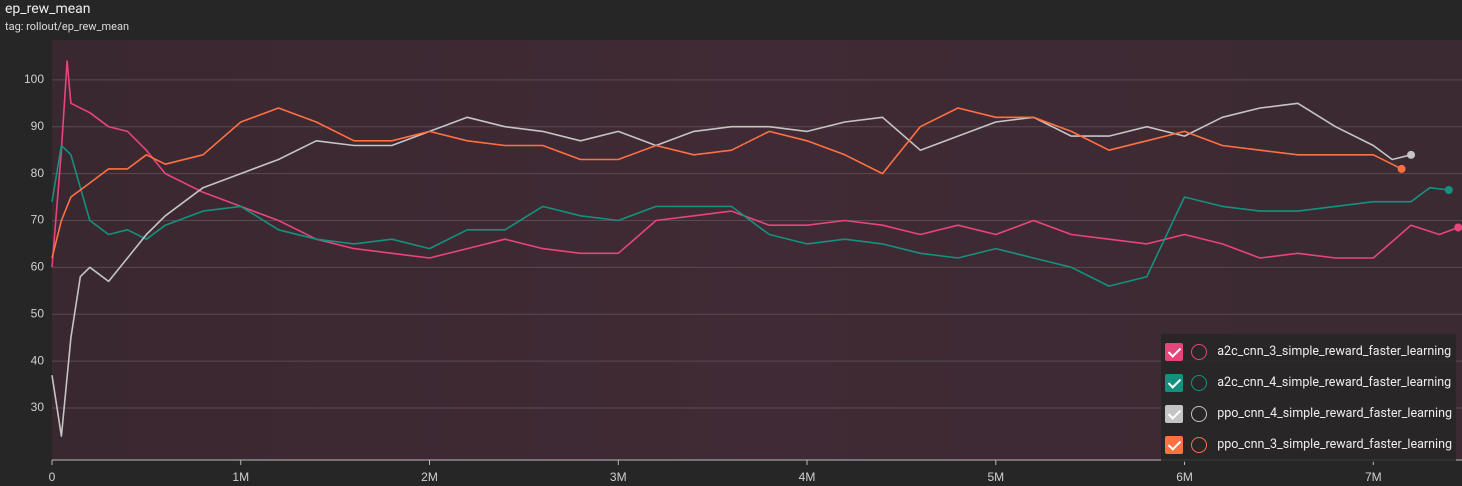 This screenshot has width=1462, height=486. Describe the element at coordinates (38, 267) in the screenshot. I see `y-tick-label: 60` at that location.